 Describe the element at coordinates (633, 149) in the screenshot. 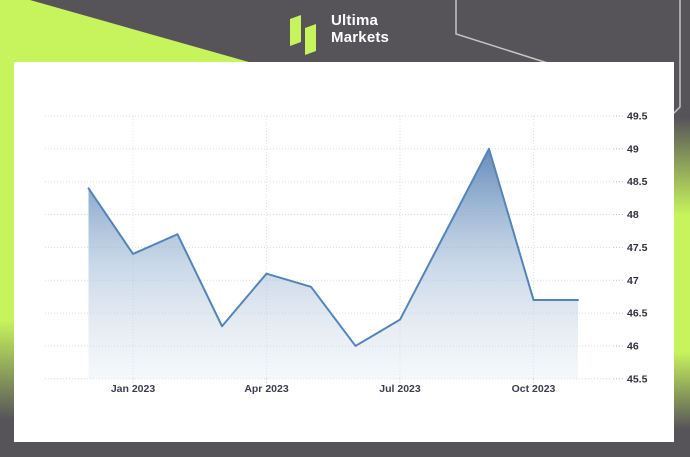

I see `y-tick-label: 49` at that location.